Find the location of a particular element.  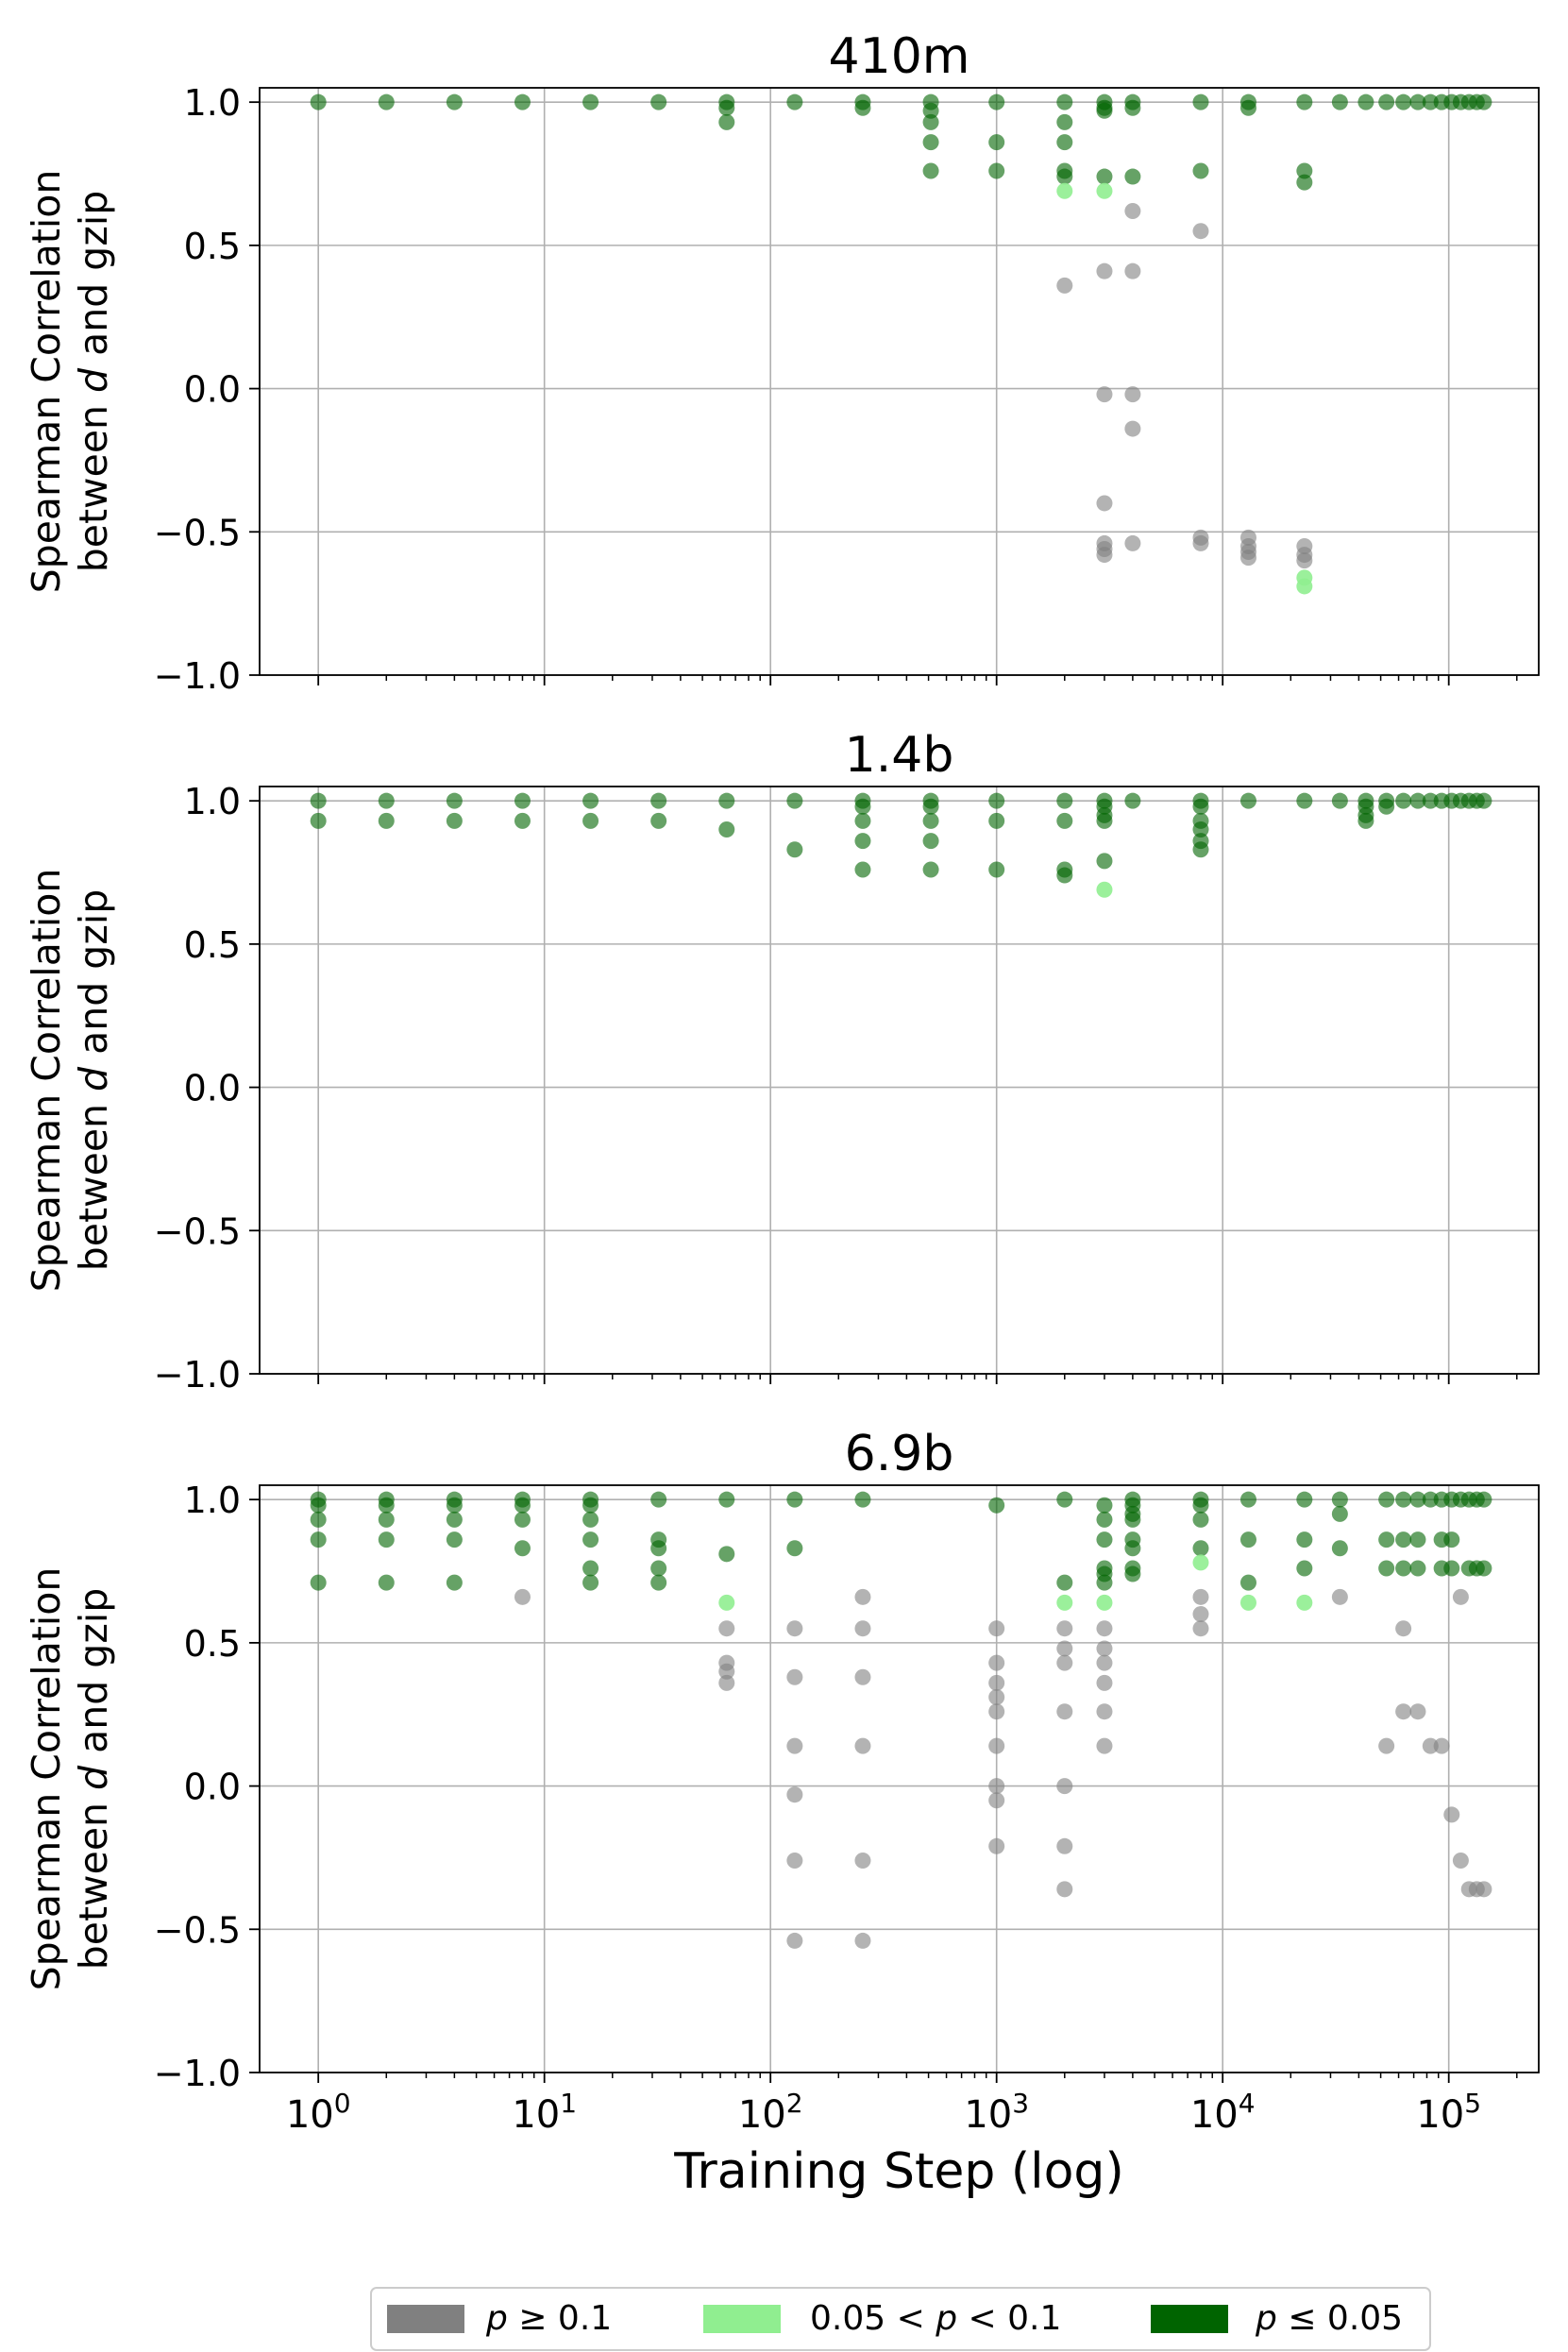

y-tick-label: 0.0 is located at coordinates (213, 1788).